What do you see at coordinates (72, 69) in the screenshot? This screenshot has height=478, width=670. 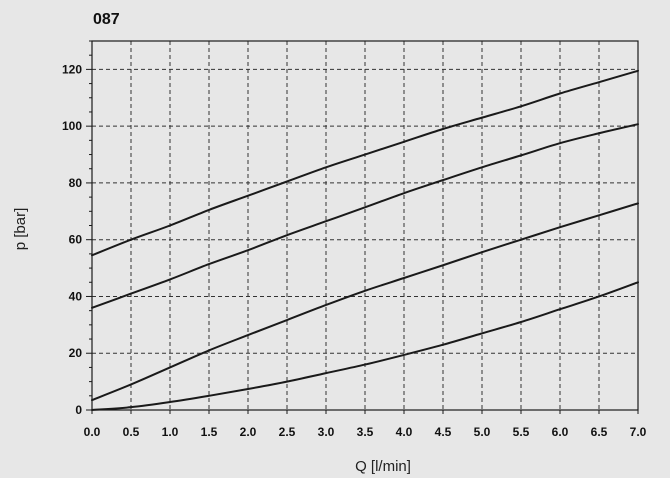 I see `y-tick-label: 120` at bounding box center [72, 69].